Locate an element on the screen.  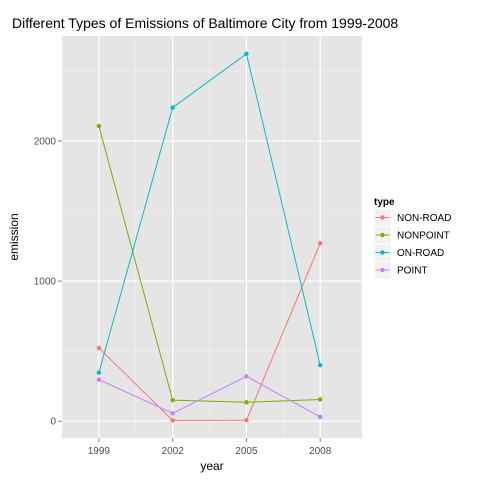
y-axis-label: emission is located at coordinates (14, 236).